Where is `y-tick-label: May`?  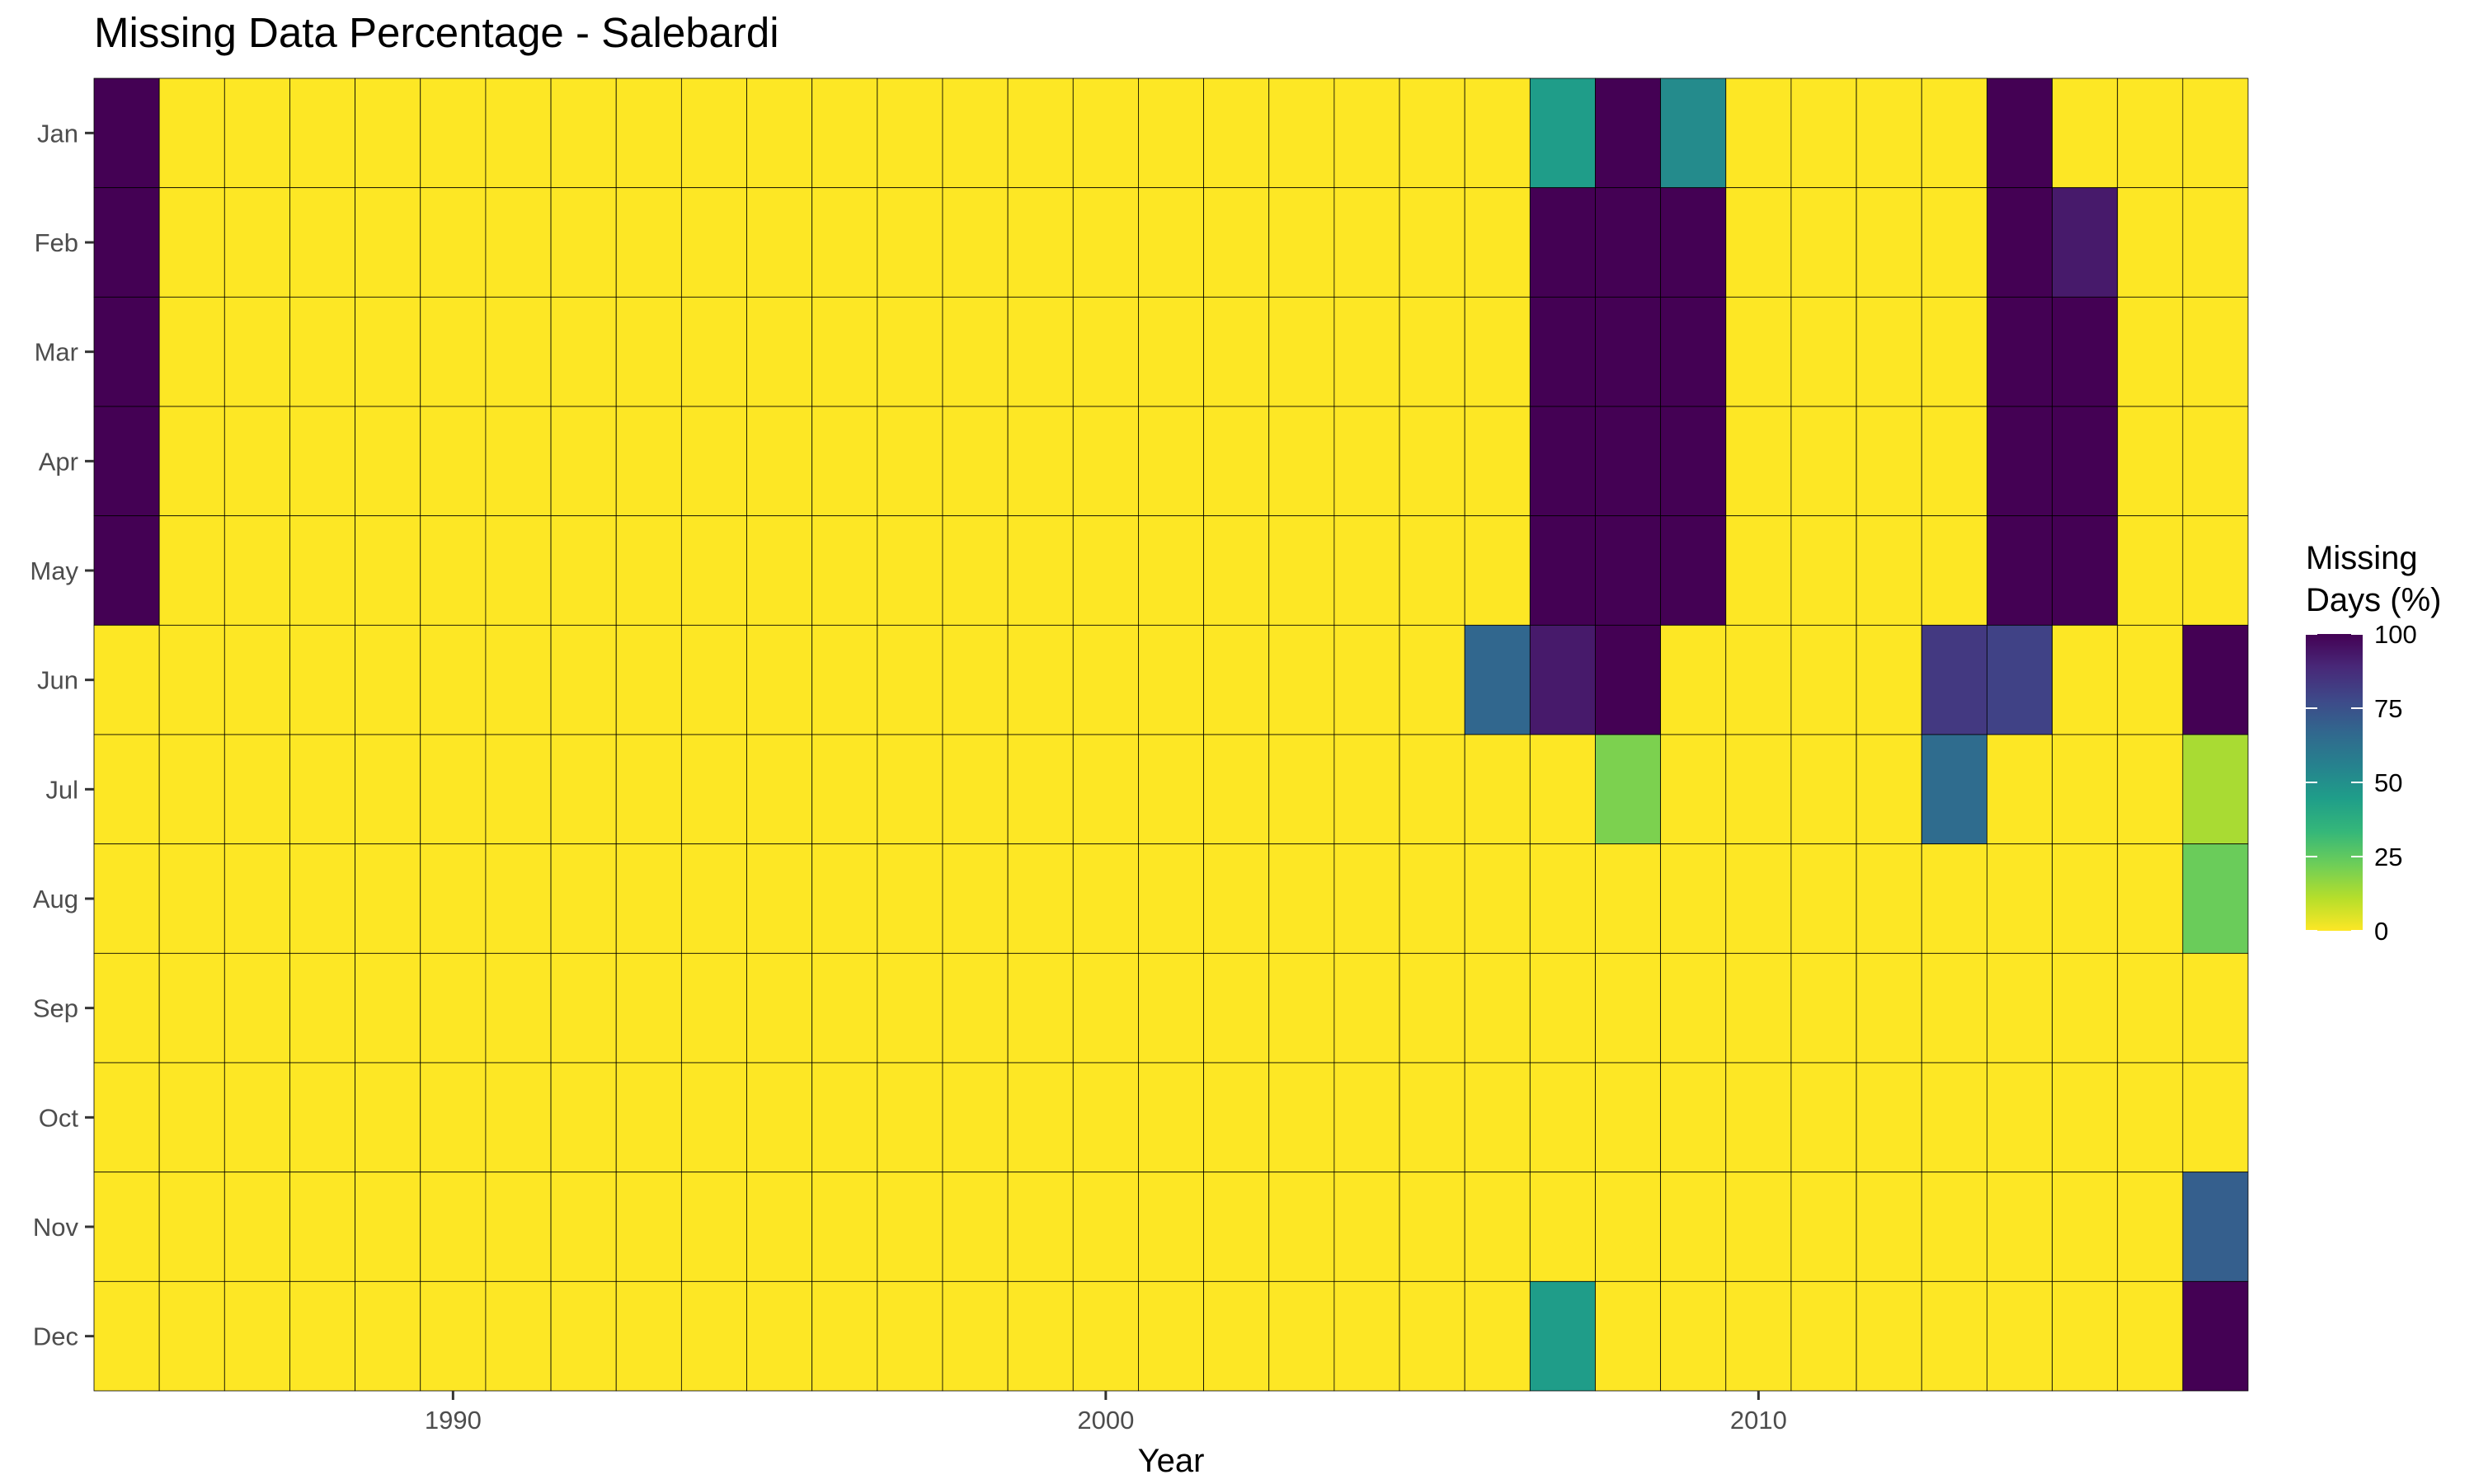
y-tick-label: May is located at coordinates (54, 570).